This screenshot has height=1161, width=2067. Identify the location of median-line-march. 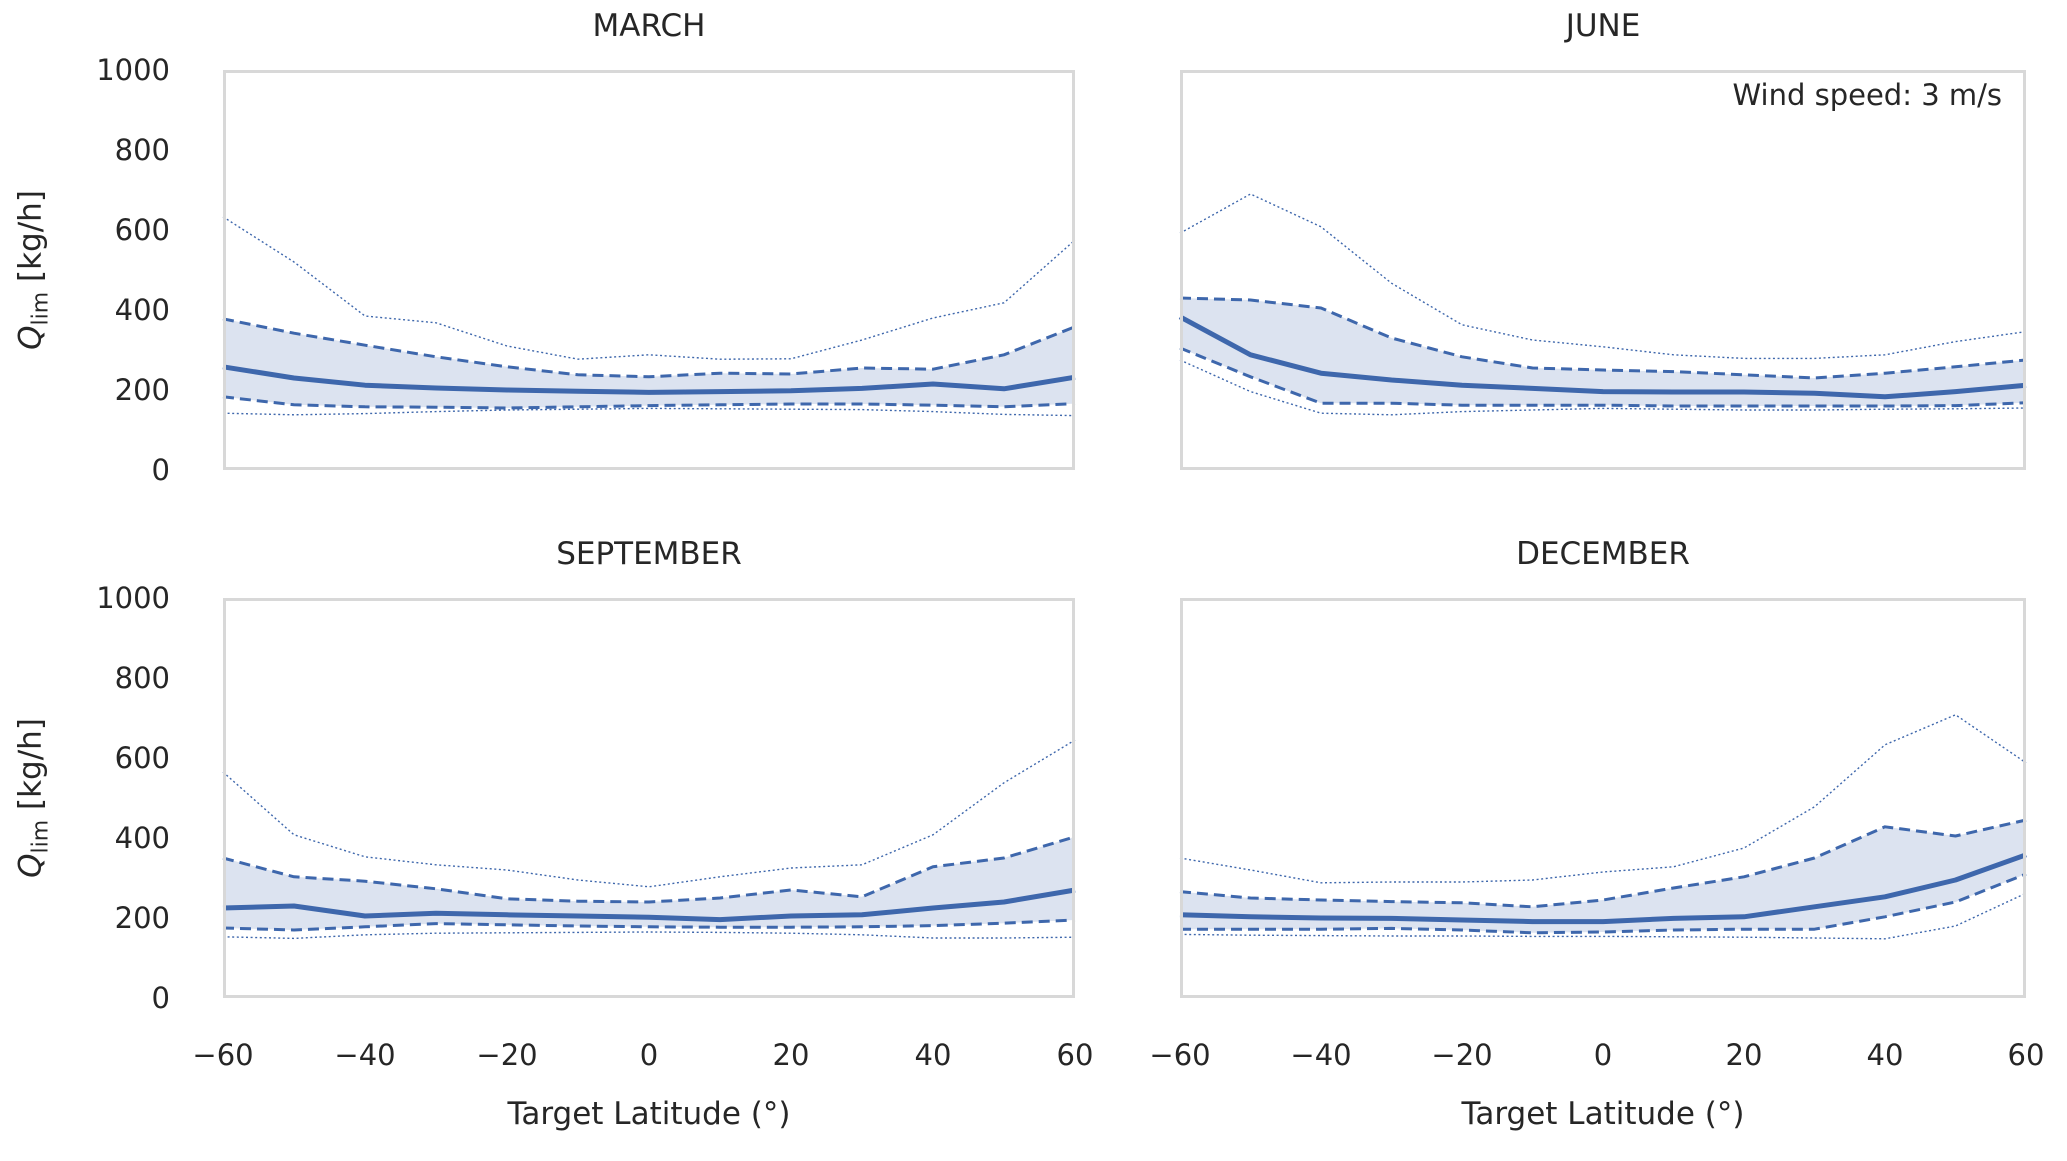
(649, 379).